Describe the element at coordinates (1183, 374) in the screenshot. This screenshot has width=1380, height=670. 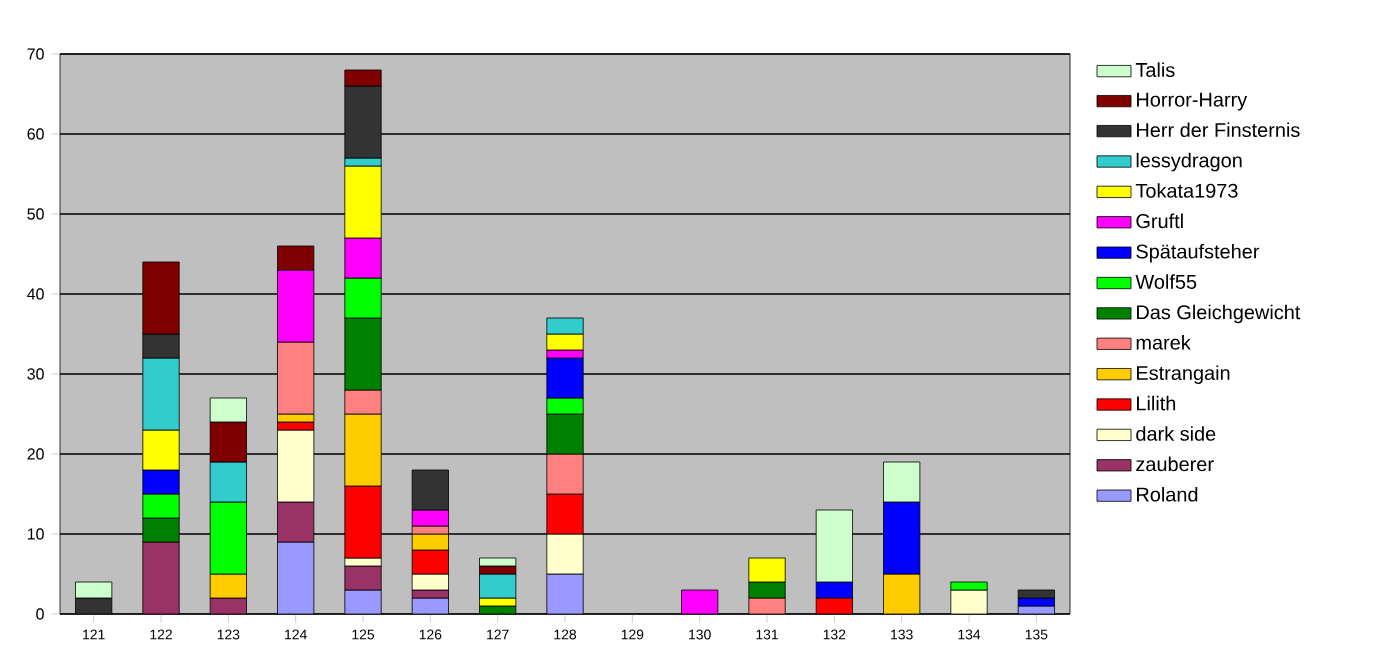
I see `legend-label: Estrangain` at that location.